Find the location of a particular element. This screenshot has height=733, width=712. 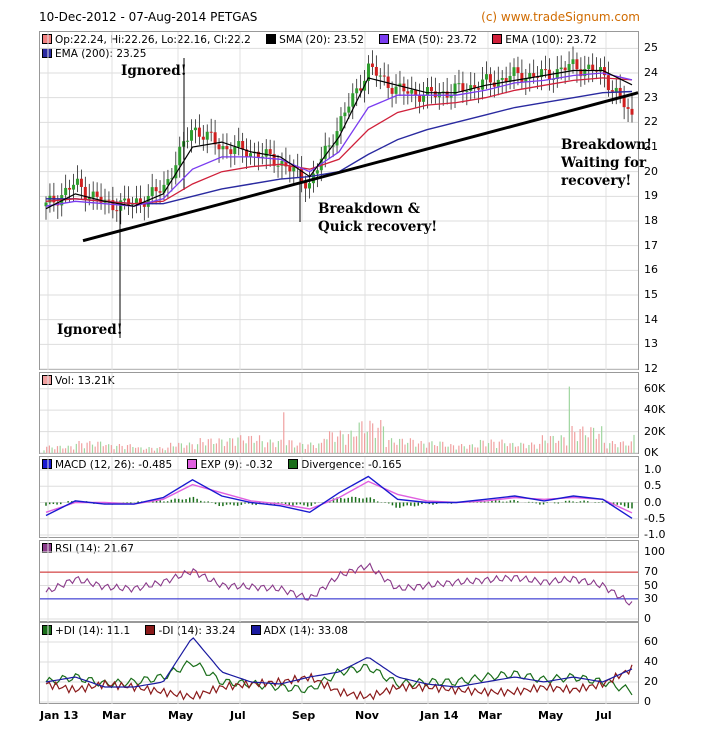

volume-legend: Vol: 13.21K is located at coordinates (78, 381).